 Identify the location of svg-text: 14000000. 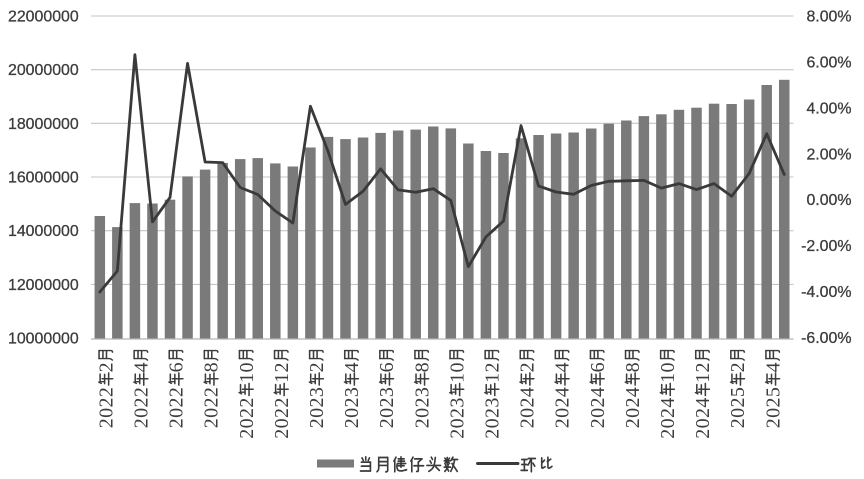
(43, 231).